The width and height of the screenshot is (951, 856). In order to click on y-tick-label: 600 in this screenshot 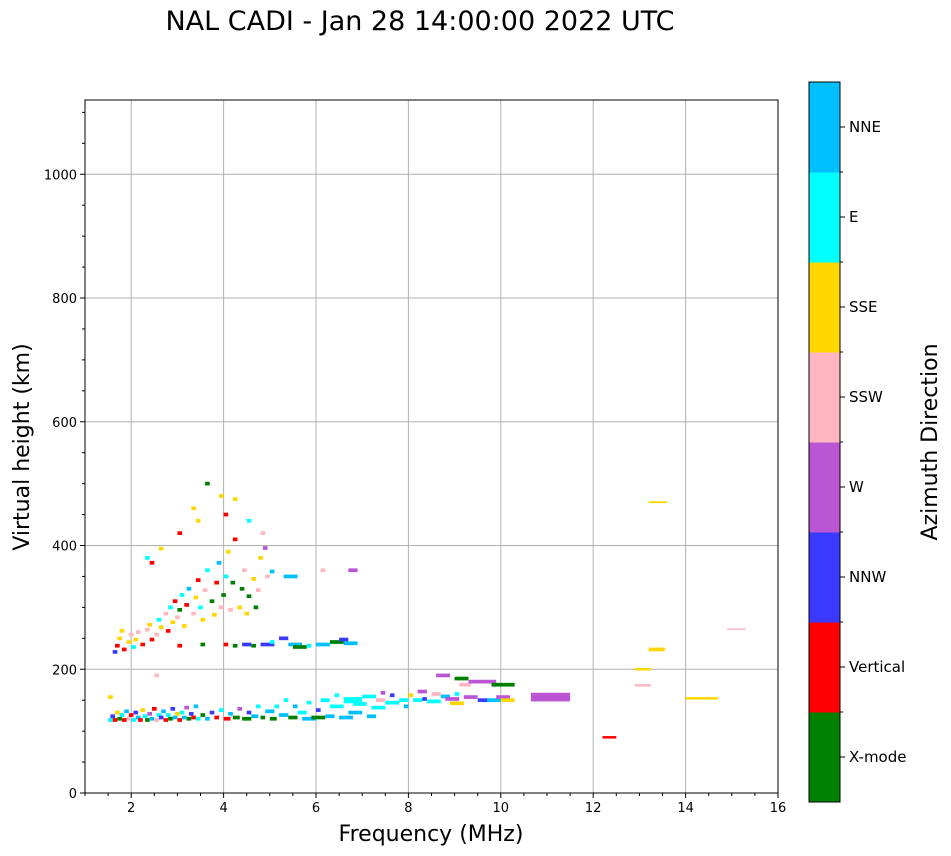, I will do `click(64, 423)`.